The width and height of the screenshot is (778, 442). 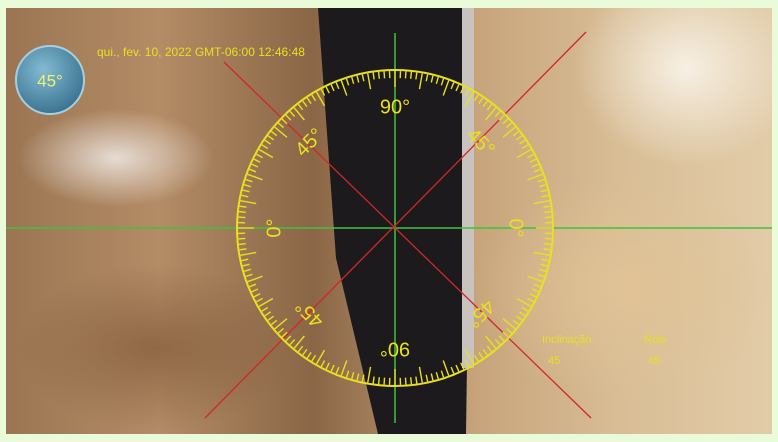 What do you see at coordinates (654, 361) in the screenshot?
I see `readout-value: 45` at bounding box center [654, 361].